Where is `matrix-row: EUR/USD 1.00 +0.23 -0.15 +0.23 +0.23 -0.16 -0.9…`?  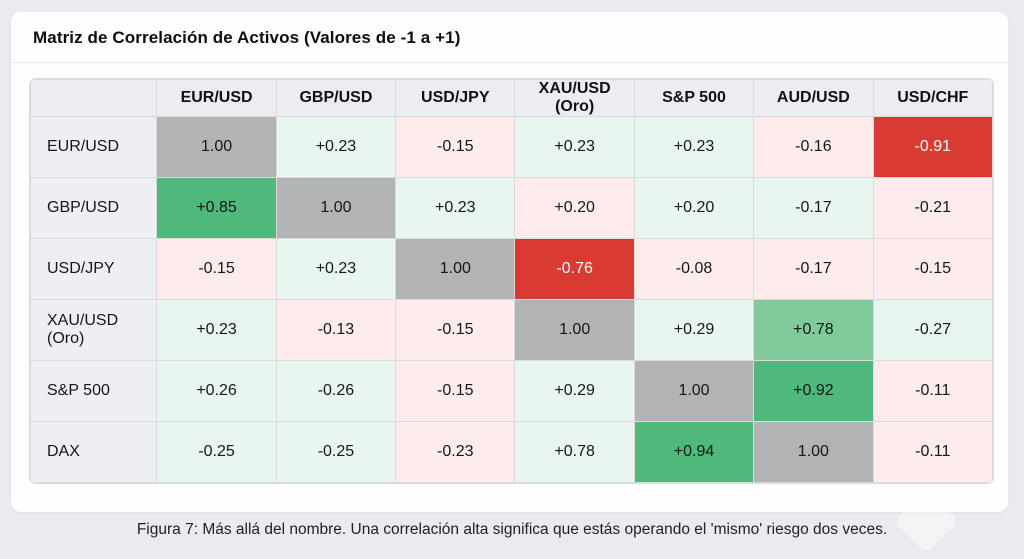
matrix-row: EUR/USD 1.00 +0.23 -0.15 +0.23 +0.23 -0.16 -0.9… is located at coordinates (511, 147).